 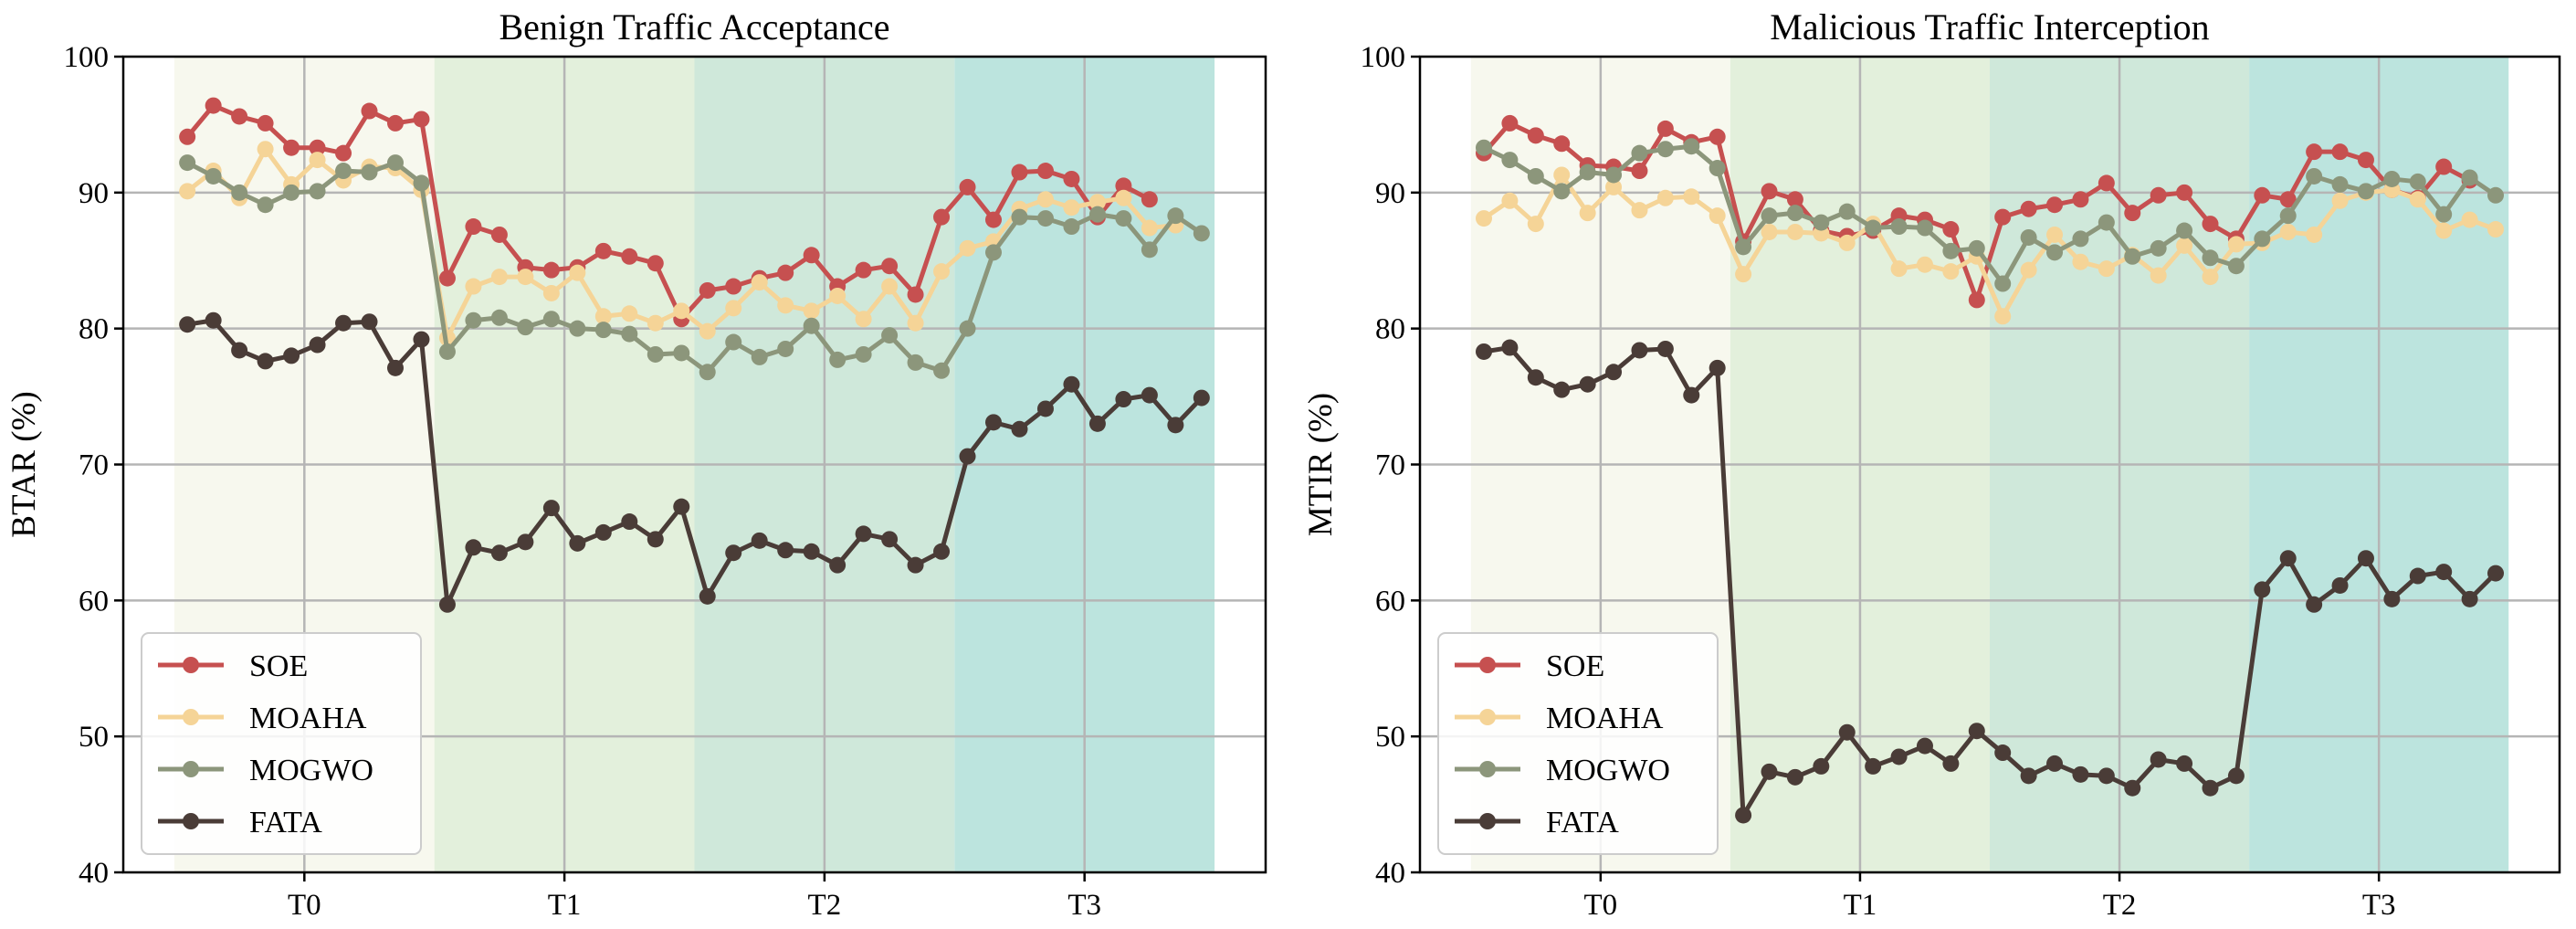 I want to click on legend-label-mogwo: MOGWO, so click(x=1608, y=771).